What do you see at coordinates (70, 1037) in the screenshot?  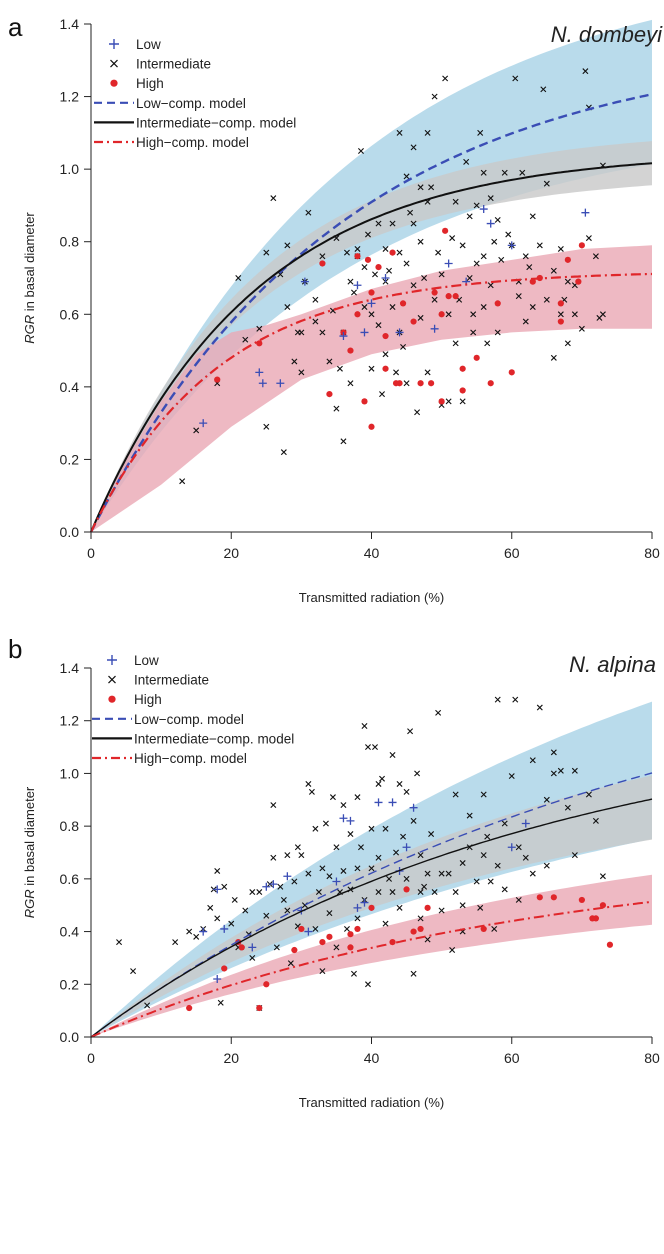 I see `y-tick-label: 0.0` at bounding box center [70, 1037].